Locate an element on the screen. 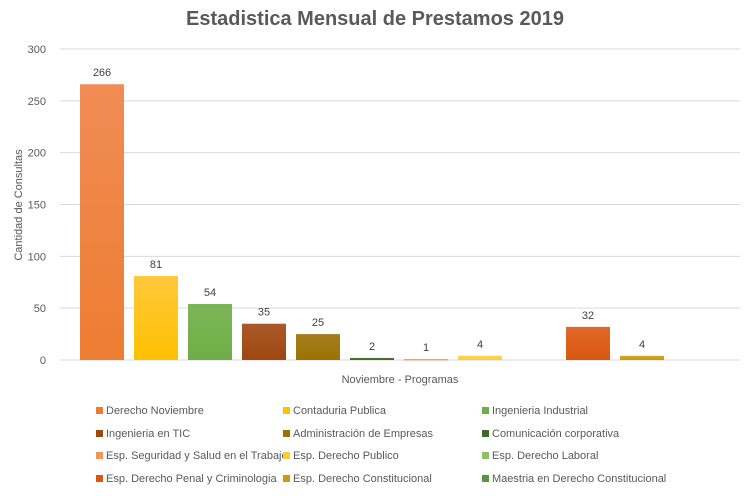 Image resolution: width=750 pixels, height=496 pixels. y-tick-label: 0 is located at coordinates (43, 361).